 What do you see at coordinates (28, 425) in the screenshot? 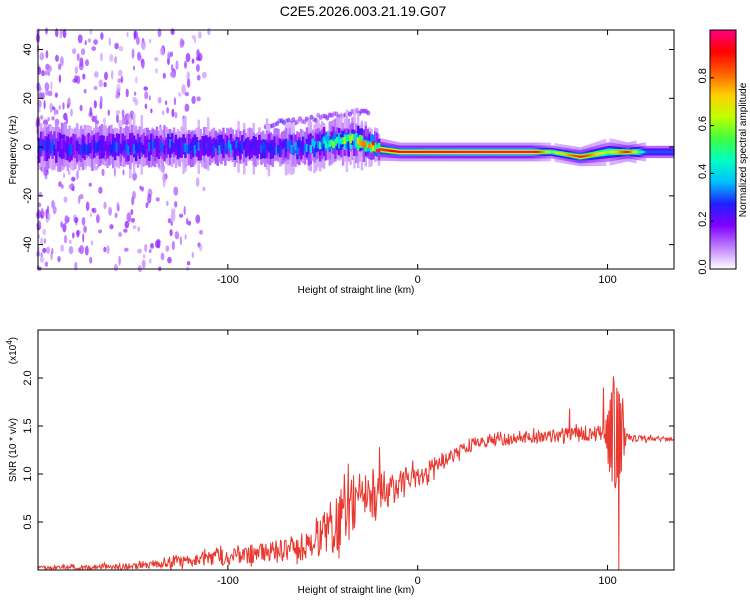
I see `snr-y-tick-label: 1.5` at bounding box center [28, 425].